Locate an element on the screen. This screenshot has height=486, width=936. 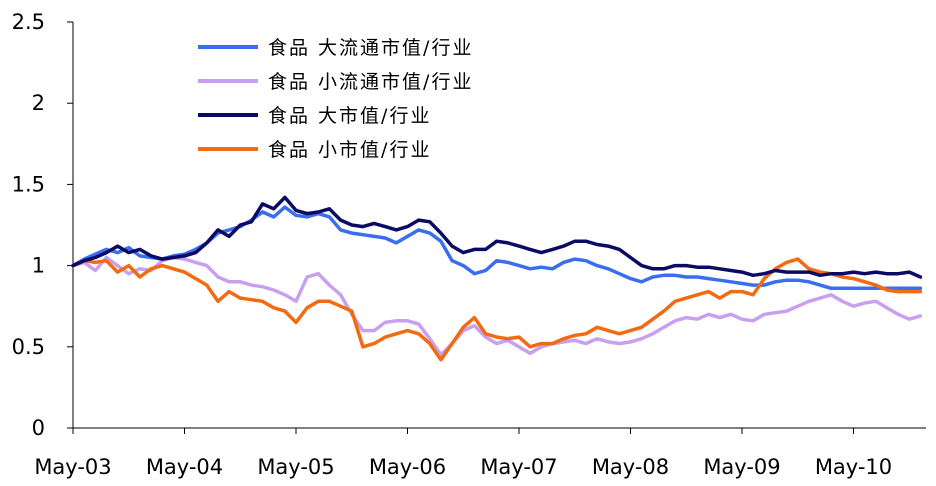
x-tick-label: May-03 is located at coordinates (72, 467).